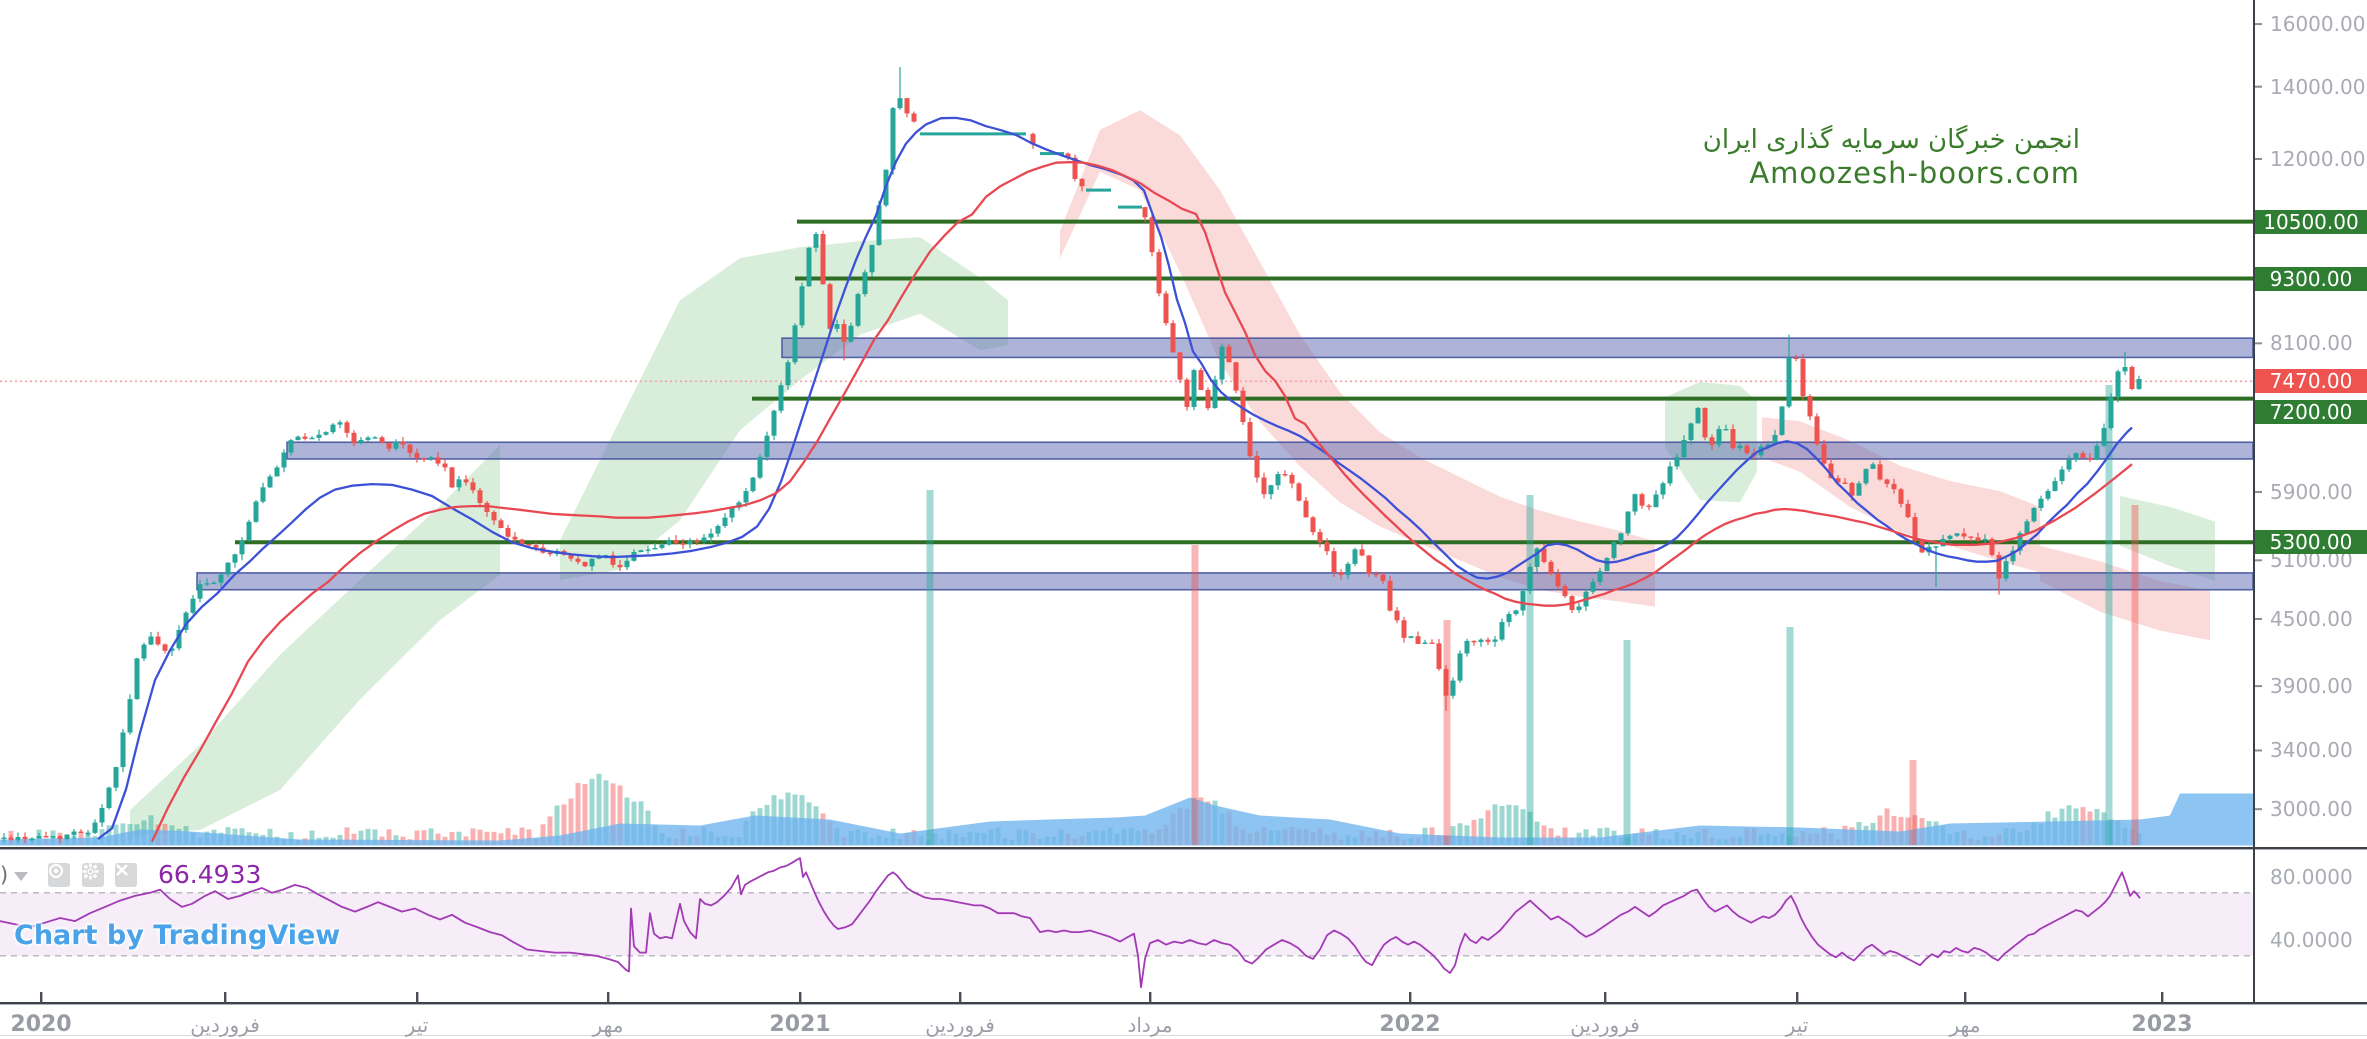  Describe the element at coordinates (177, 935) in the screenshot. I see `tradingview-credit-link: Chart by TradingView` at that location.